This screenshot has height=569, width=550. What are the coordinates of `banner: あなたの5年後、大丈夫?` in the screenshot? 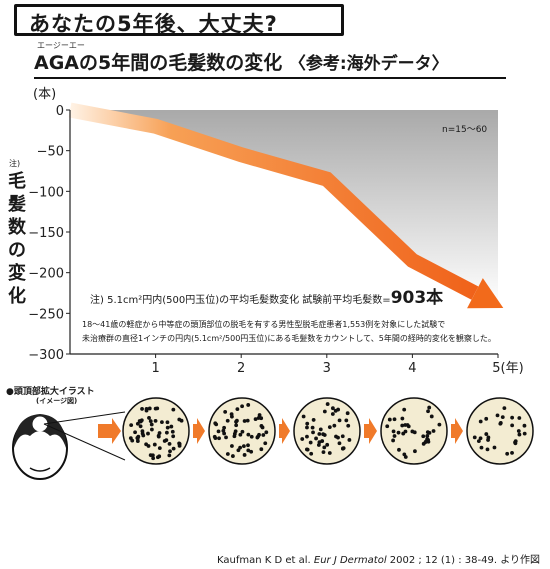 It's located at (179, 20).